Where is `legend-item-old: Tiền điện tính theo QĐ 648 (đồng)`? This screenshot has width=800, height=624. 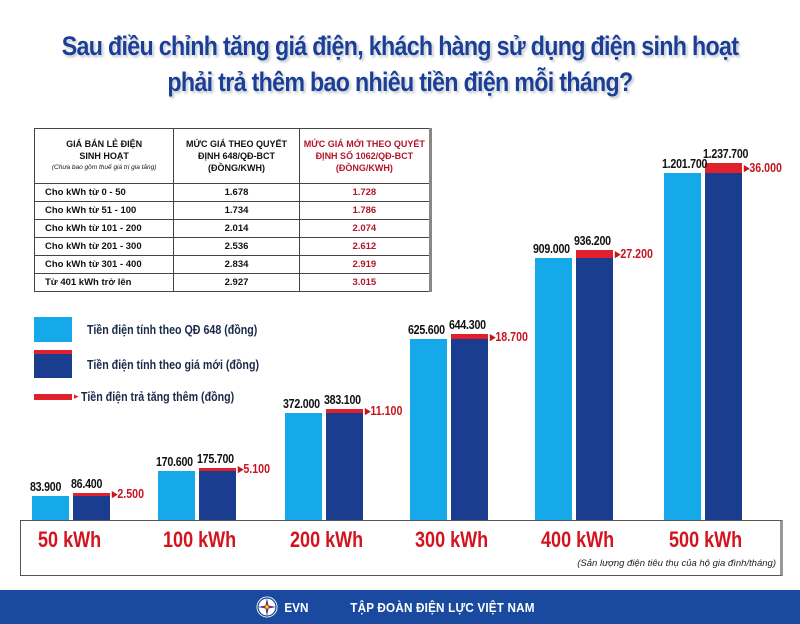
legend-item-old: Tiền điện tính theo QĐ 648 (đồng) is located at coordinates (164, 329).